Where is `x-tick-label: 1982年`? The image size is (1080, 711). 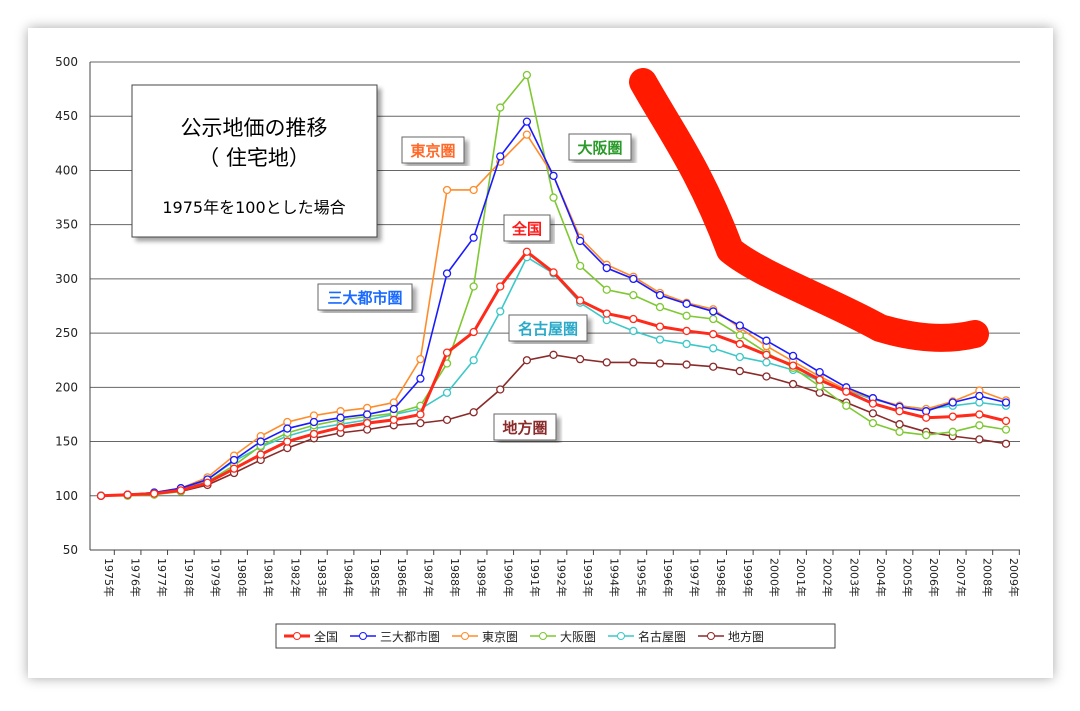 x-tick-label: 1982年 is located at coordinates (295, 577).